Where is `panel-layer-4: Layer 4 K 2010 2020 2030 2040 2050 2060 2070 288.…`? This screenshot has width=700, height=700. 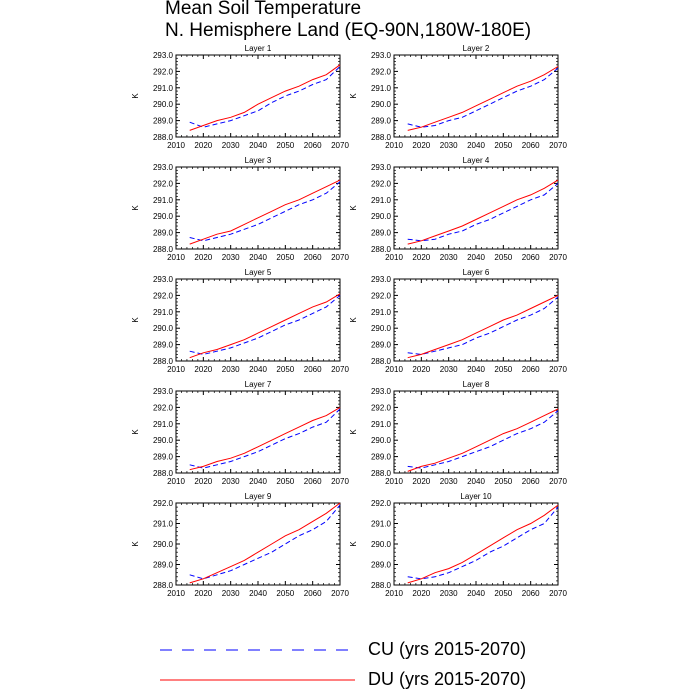 panel-layer-4: Layer 4 K 2010 2020 2030 2040 2050 2060 2070 288.… is located at coordinates (458, 209).